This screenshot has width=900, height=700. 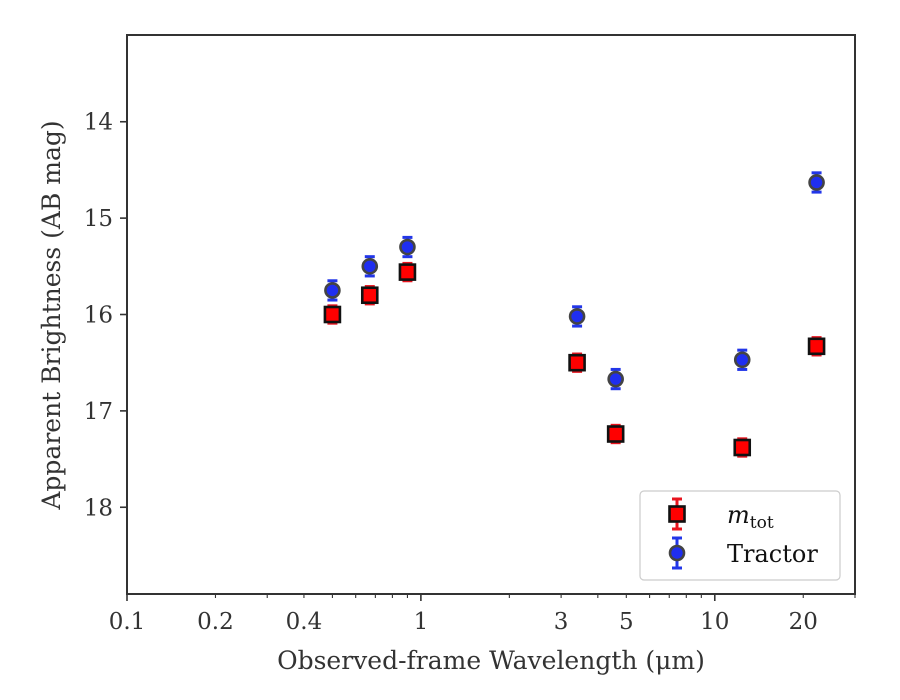 What do you see at coordinates (750, 517) in the screenshot?
I see `legend-label: mtot` at bounding box center [750, 517].